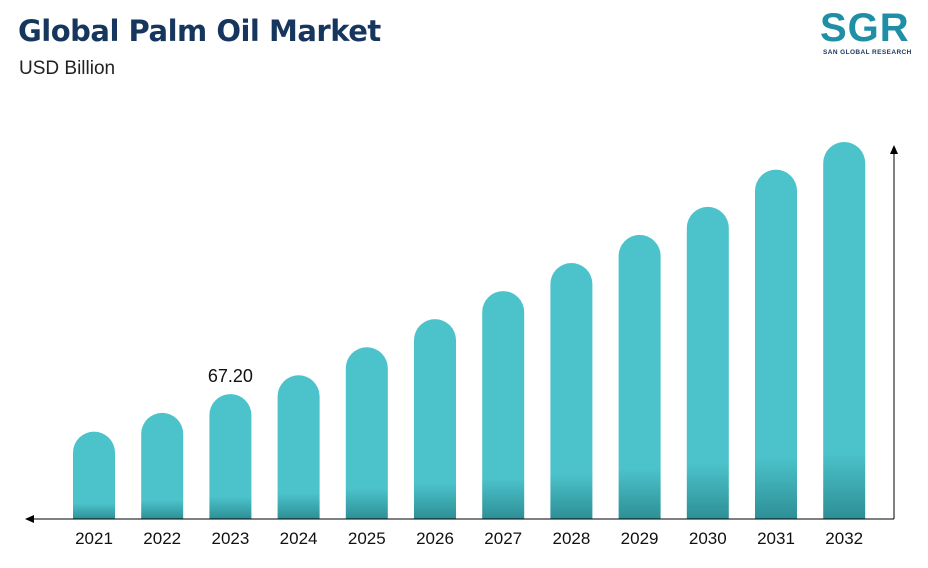 The width and height of the screenshot is (928, 568). I want to click on x-tick-label-2027: 2027, so click(503, 538).